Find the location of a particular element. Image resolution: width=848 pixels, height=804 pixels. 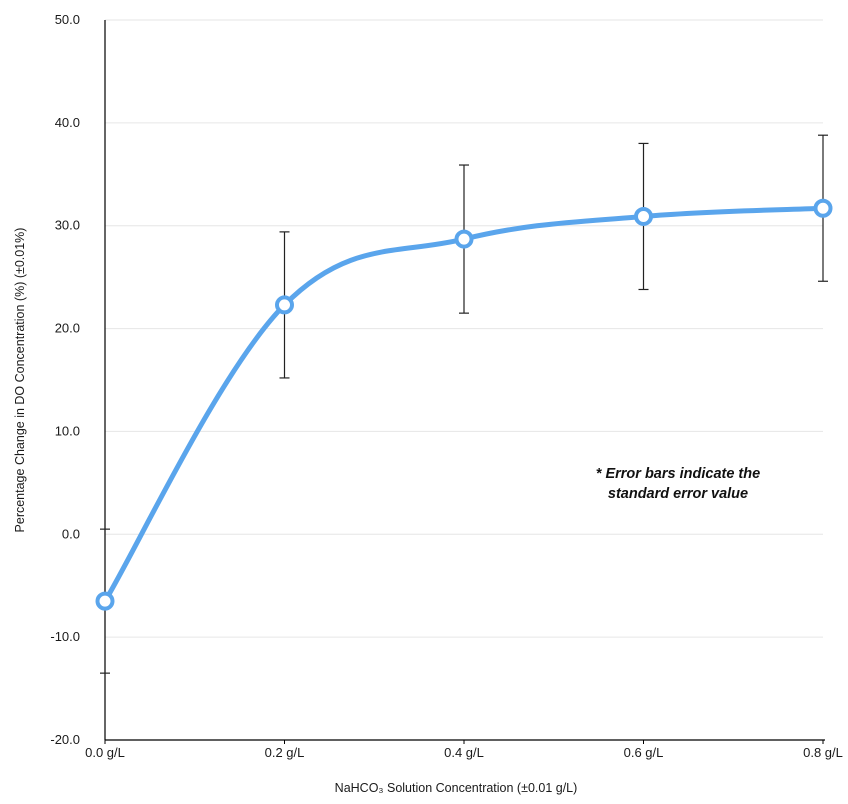

y-tick-label: -10.0 is located at coordinates (65, 636).